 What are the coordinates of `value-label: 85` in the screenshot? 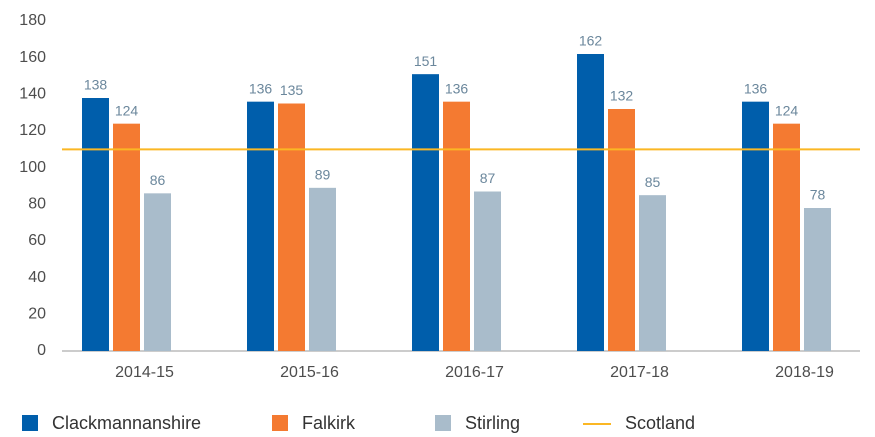 It's located at (653, 182).